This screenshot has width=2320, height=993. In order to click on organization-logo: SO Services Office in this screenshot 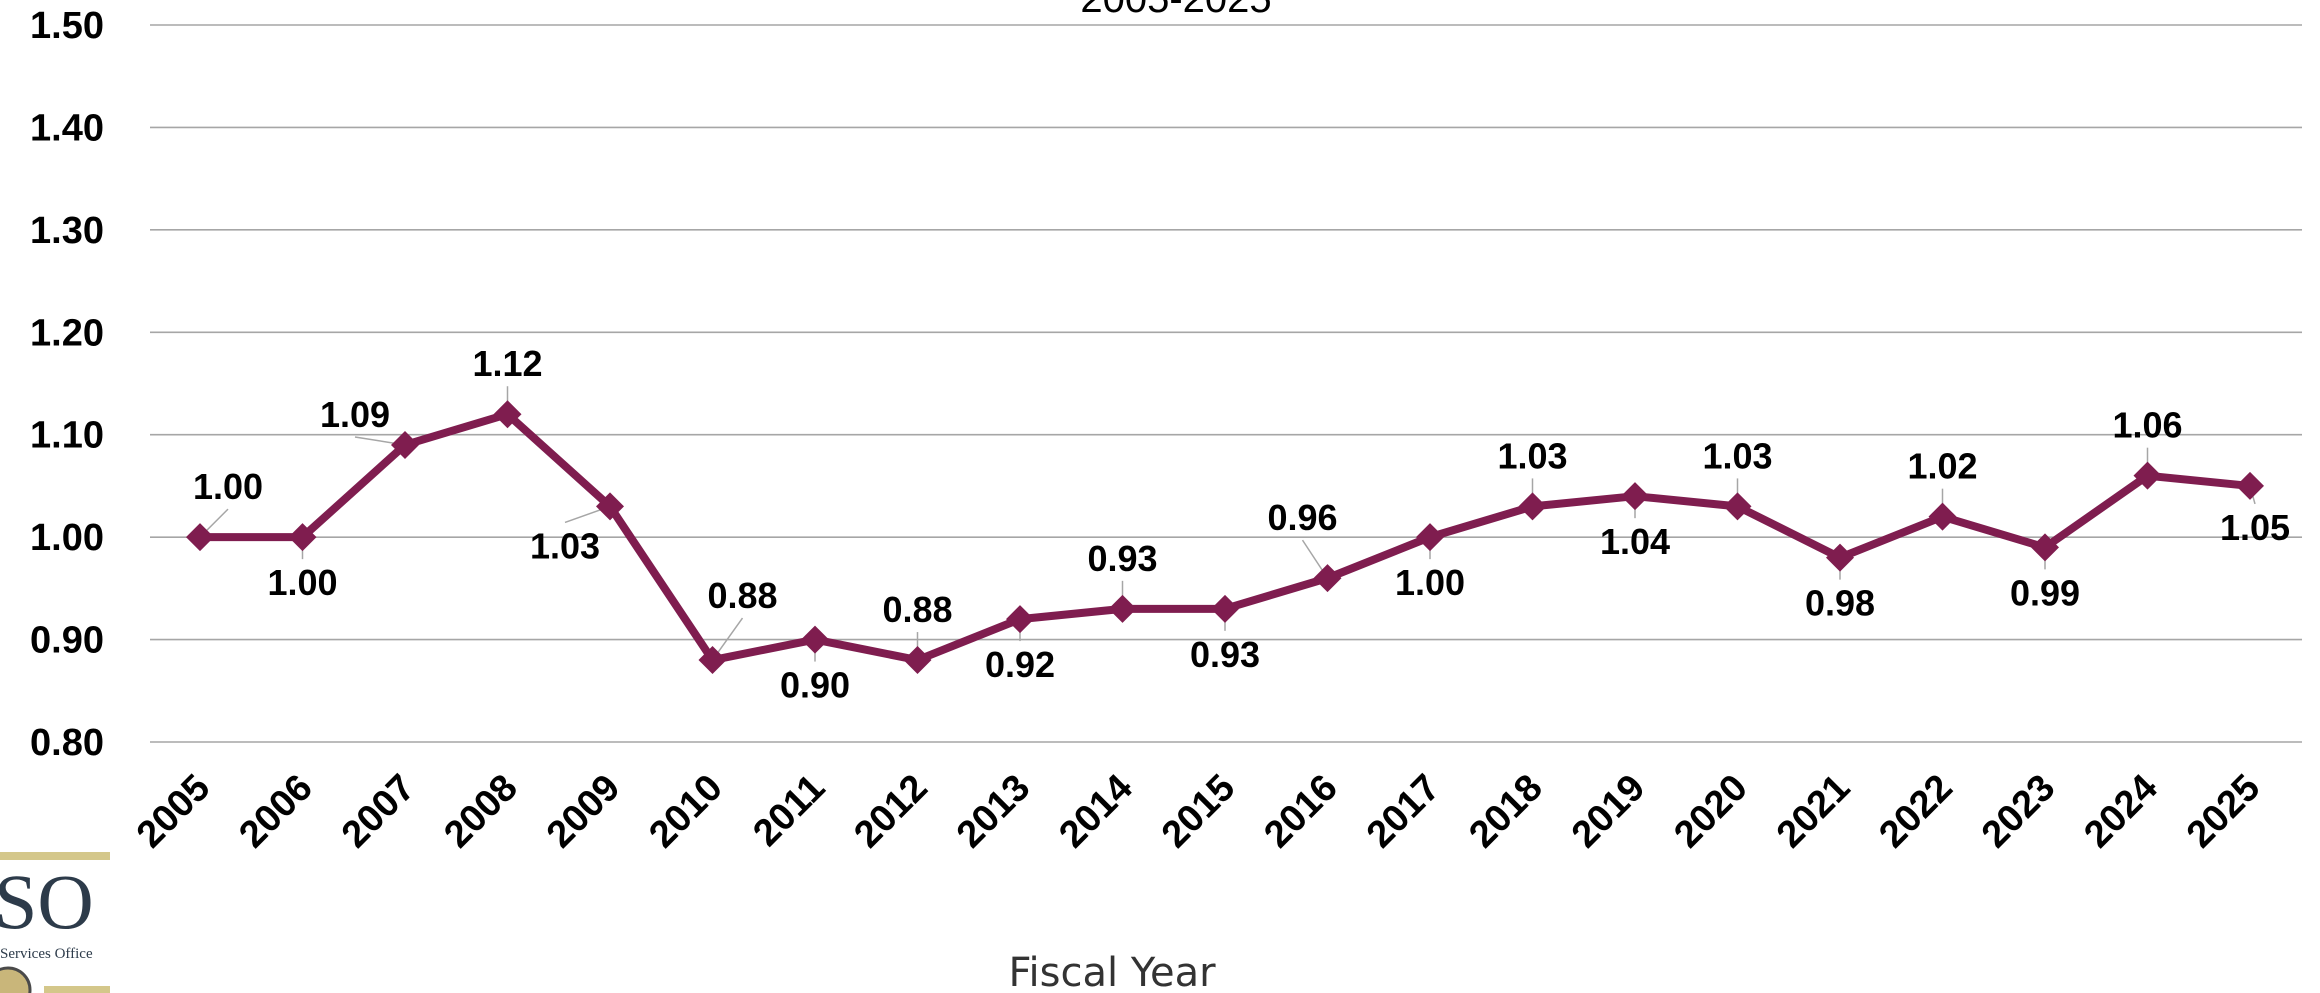, I will do `click(55, 922)`.